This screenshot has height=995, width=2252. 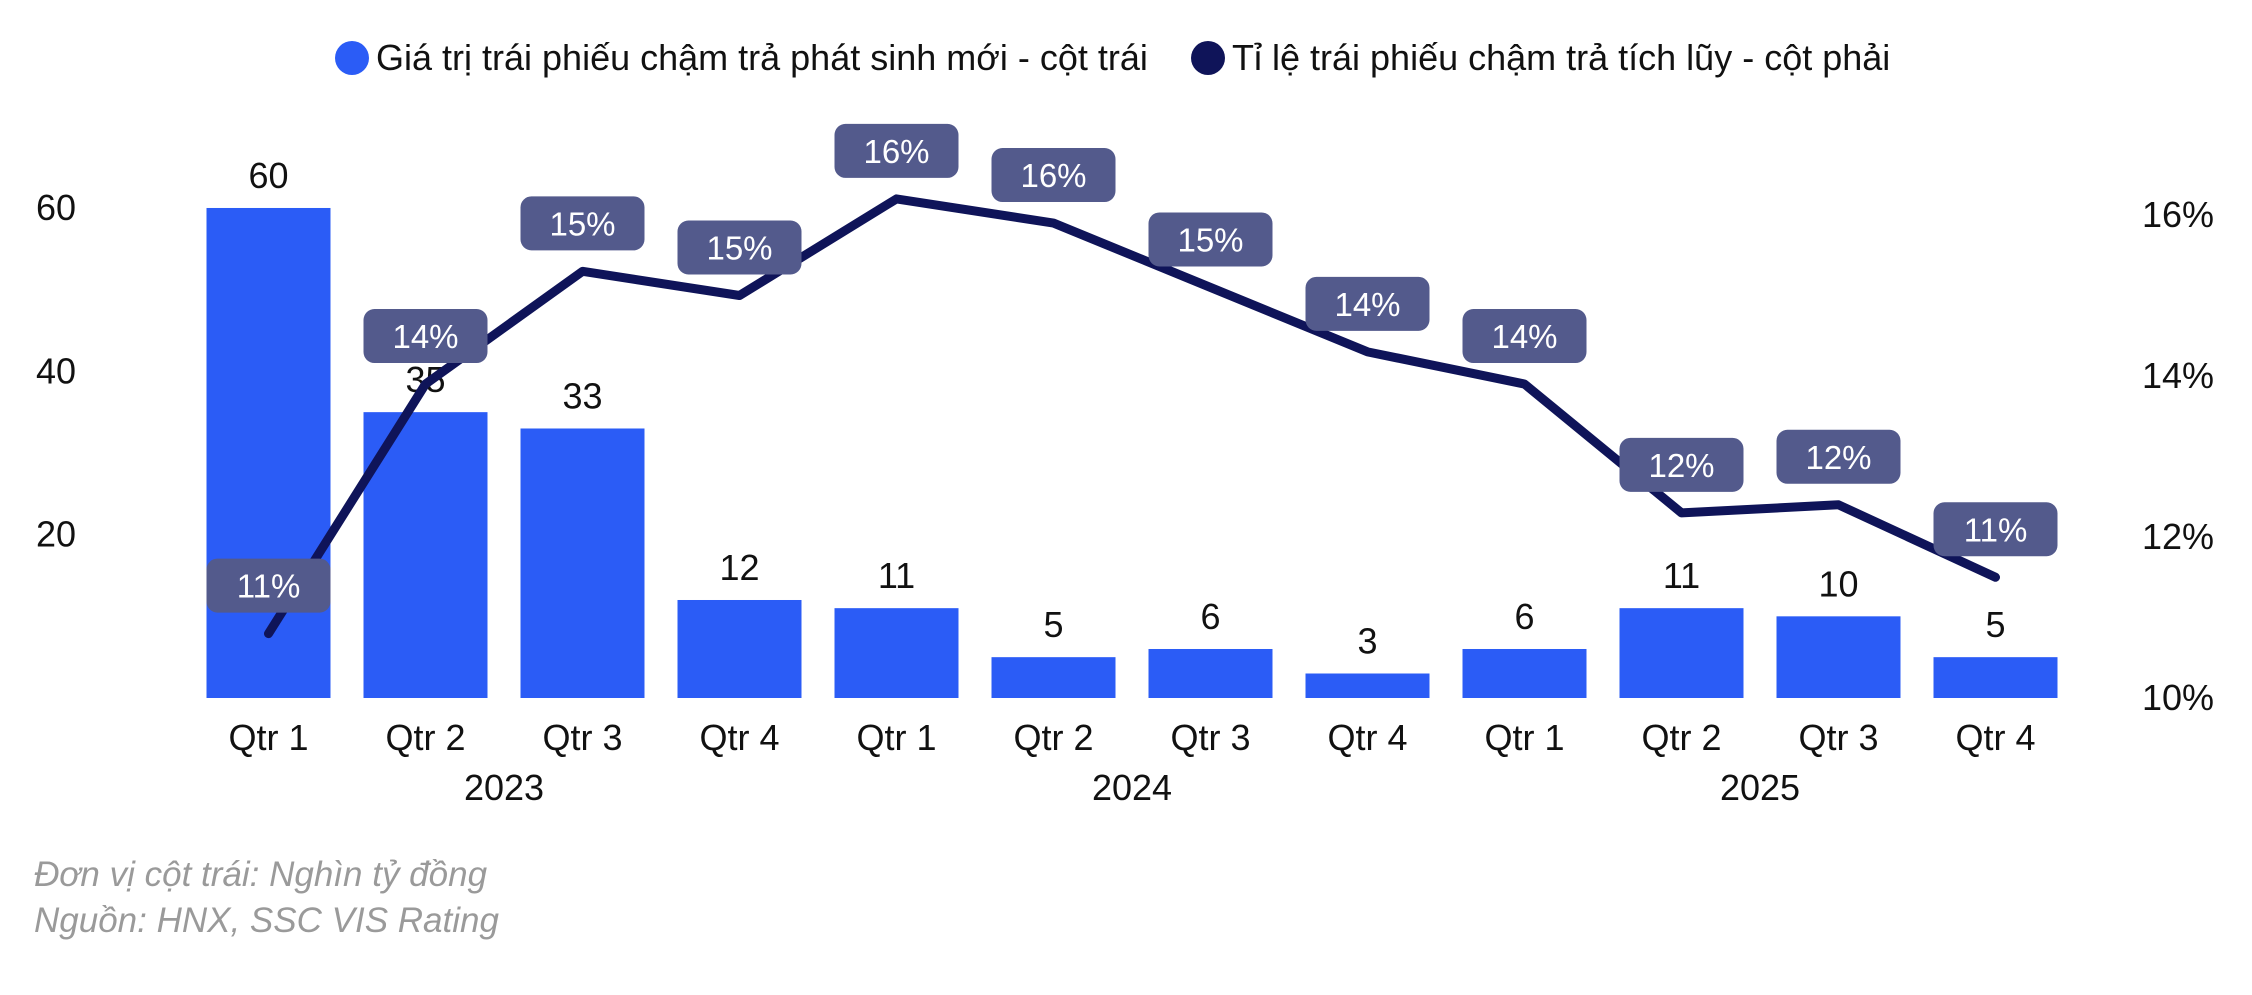 What do you see at coordinates (261, 874) in the screenshot?
I see `unit-note: Đơn vị cột trái: Nghìn tỷ đồng` at bounding box center [261, 874].